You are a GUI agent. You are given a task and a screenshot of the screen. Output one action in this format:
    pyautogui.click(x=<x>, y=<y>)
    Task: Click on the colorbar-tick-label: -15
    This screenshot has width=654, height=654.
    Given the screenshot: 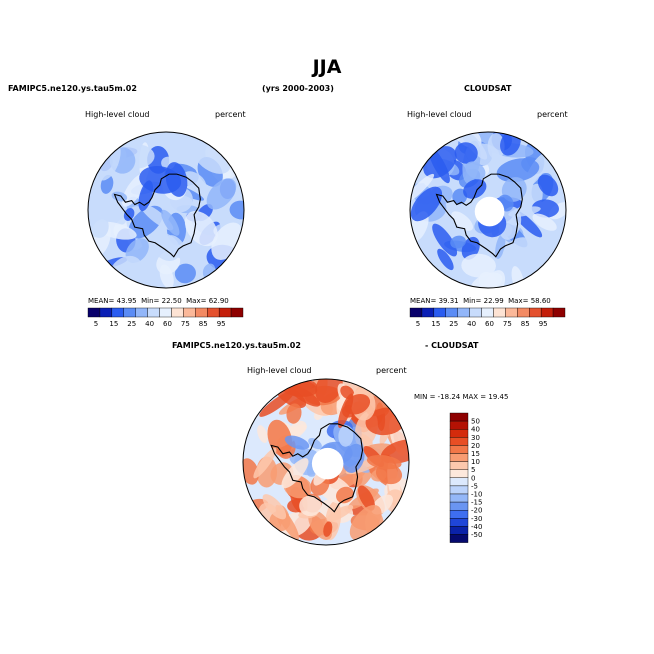 What is the action you would take?
    pyautogui.click(x=476, y=503)
    